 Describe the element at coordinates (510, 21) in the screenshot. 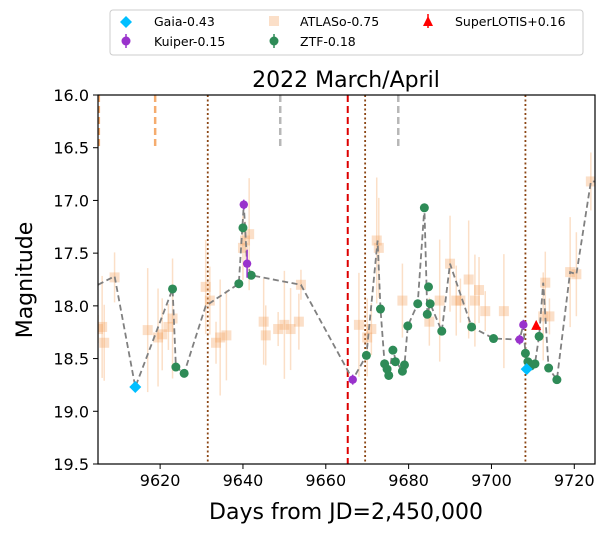

I see `legend-superlotis-label: SuperLOTIS+0.16` at that location.